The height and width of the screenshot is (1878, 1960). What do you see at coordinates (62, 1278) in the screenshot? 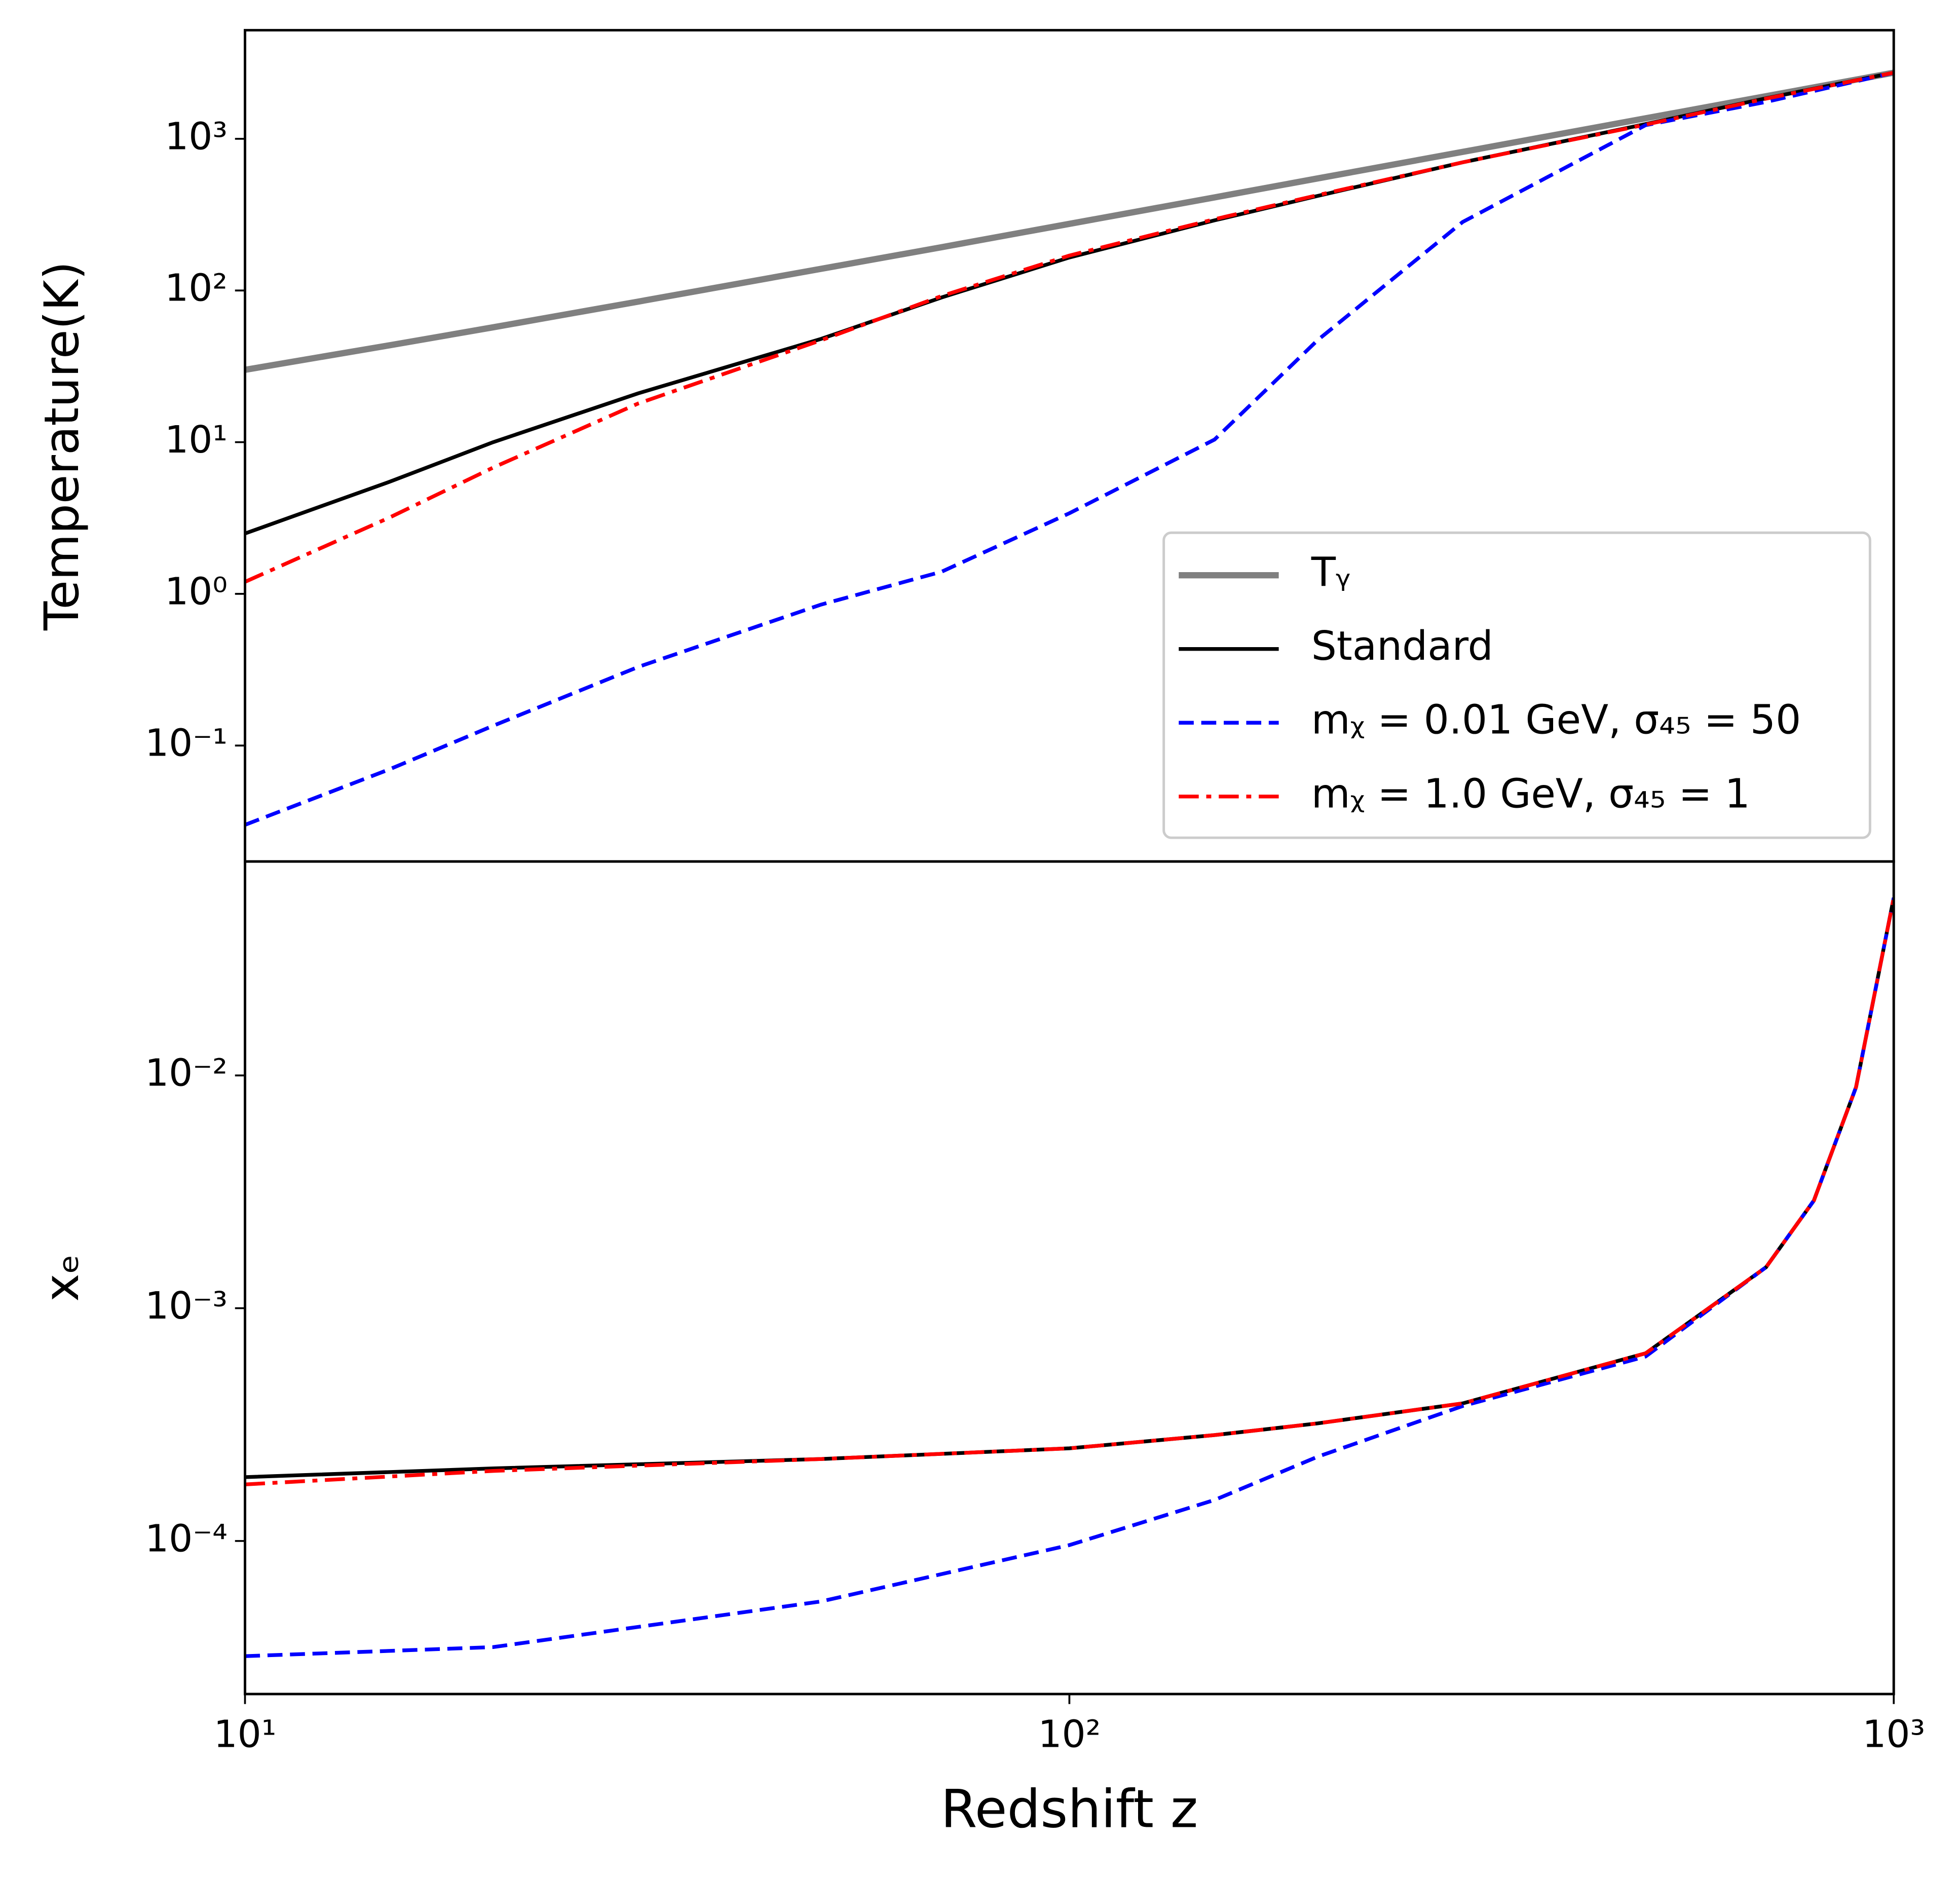
I see `y-axis-label: xₑ` at bounding box center [62, 1278].